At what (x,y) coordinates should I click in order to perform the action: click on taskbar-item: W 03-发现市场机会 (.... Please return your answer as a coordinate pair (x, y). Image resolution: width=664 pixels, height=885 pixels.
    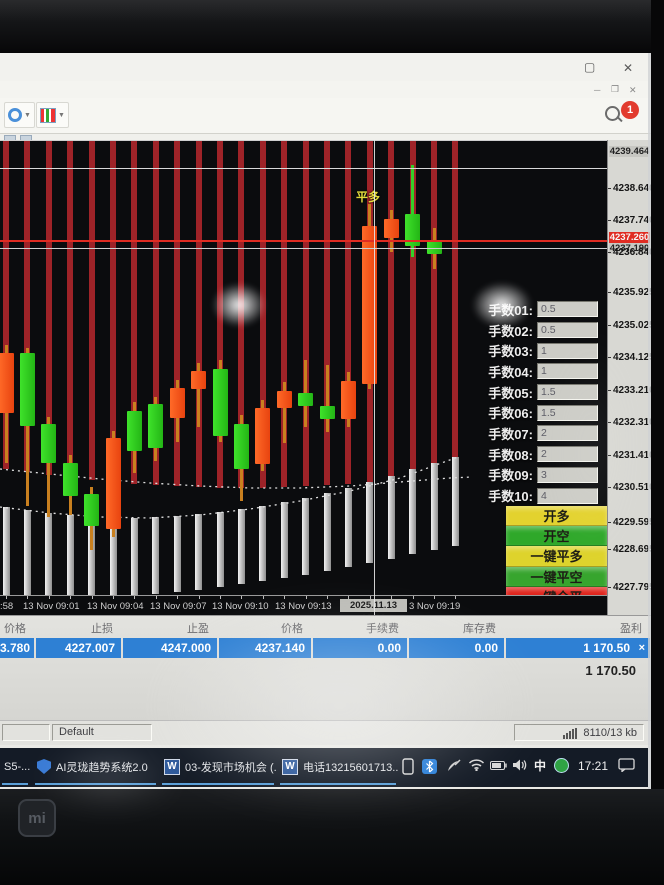
    Looking at the image, I should click on (218, 766).